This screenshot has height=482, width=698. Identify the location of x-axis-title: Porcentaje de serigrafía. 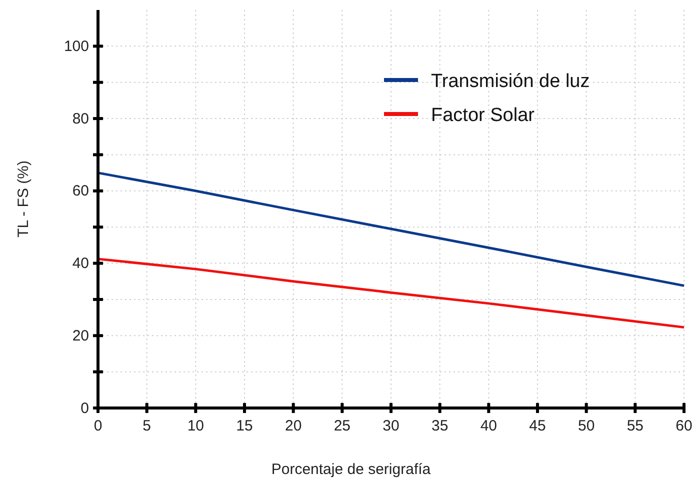
(351, 469).